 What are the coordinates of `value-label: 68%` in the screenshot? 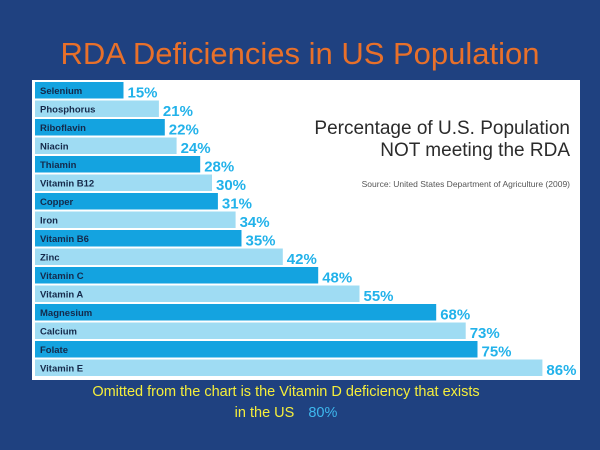 It's located at (455, 315).